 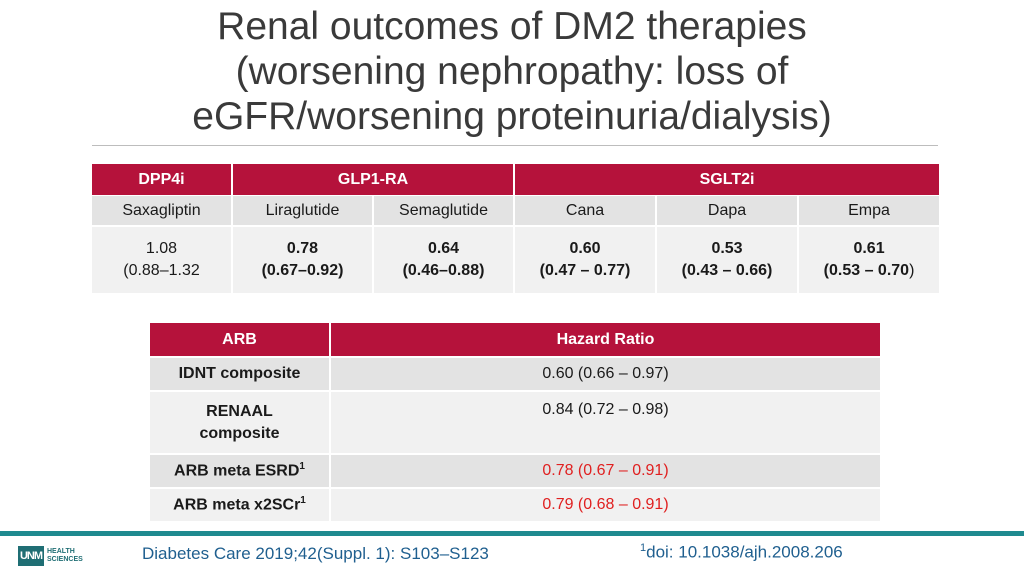 I want to click on label-text: ARB meta x2SCr, so click(x=237, y=505).